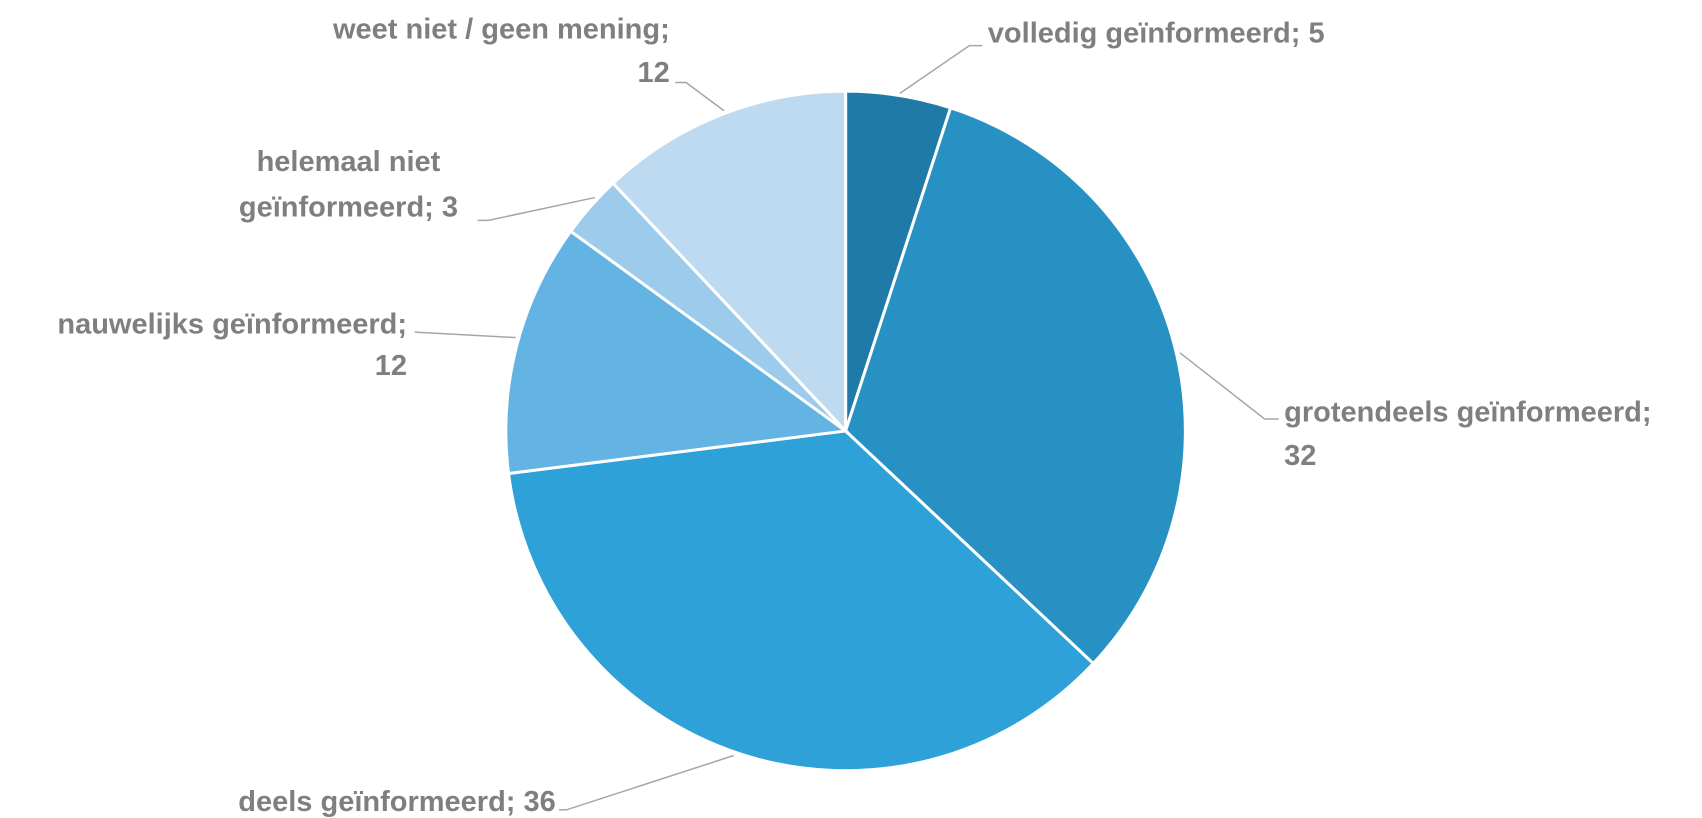  I want to click on data-label: grotendeels geïnformeerd; 32, so click(1467, 433).